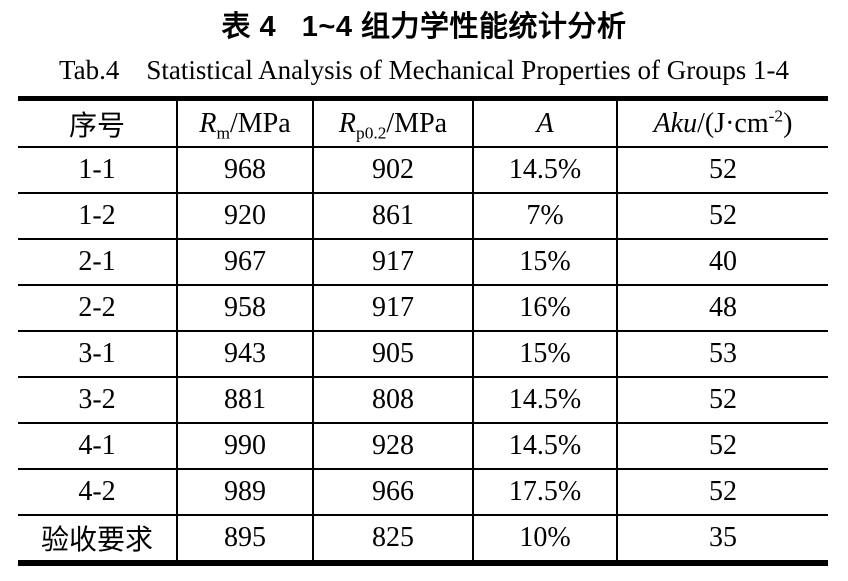 Image resolution: width=848 pixels, height=581 pixels. What do you see at coordinates (97, 400) in the screenshot?
I see `cell-xuhao: 3-2` at bounding box center [97, 400].